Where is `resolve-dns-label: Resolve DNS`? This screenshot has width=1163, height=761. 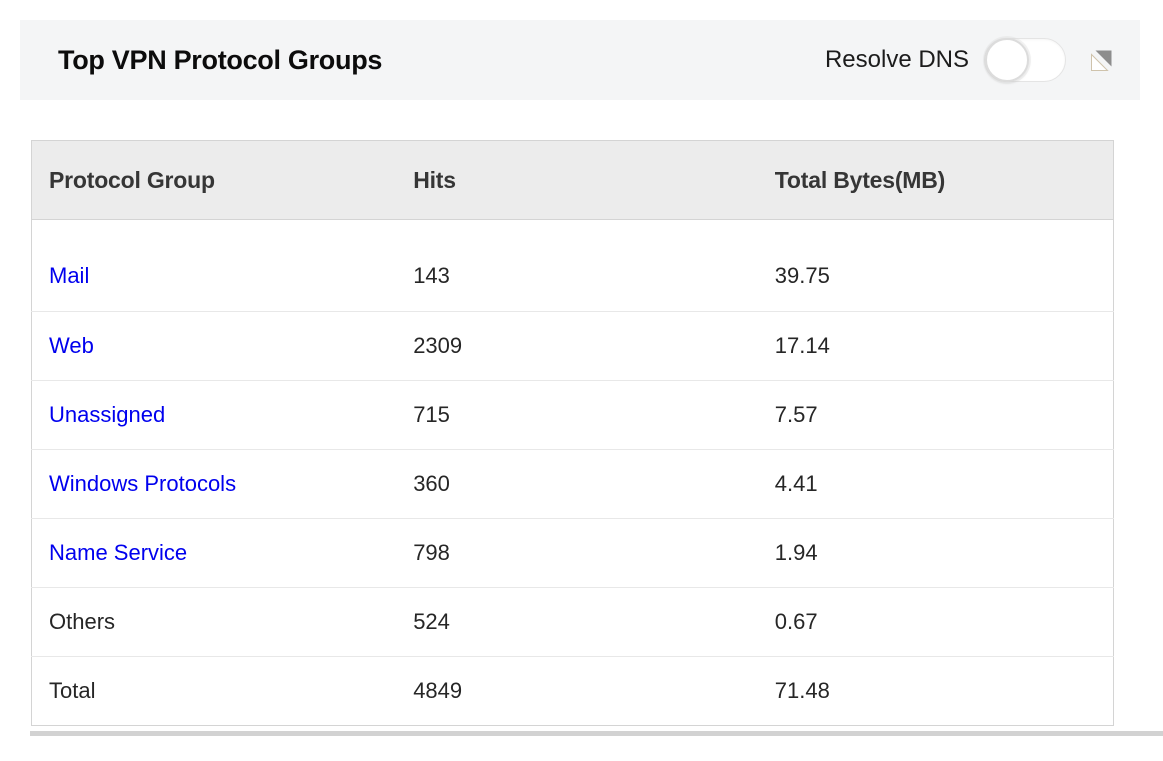
resolve-dns-label: Resolve DNS is located at coordinates (896, 59).